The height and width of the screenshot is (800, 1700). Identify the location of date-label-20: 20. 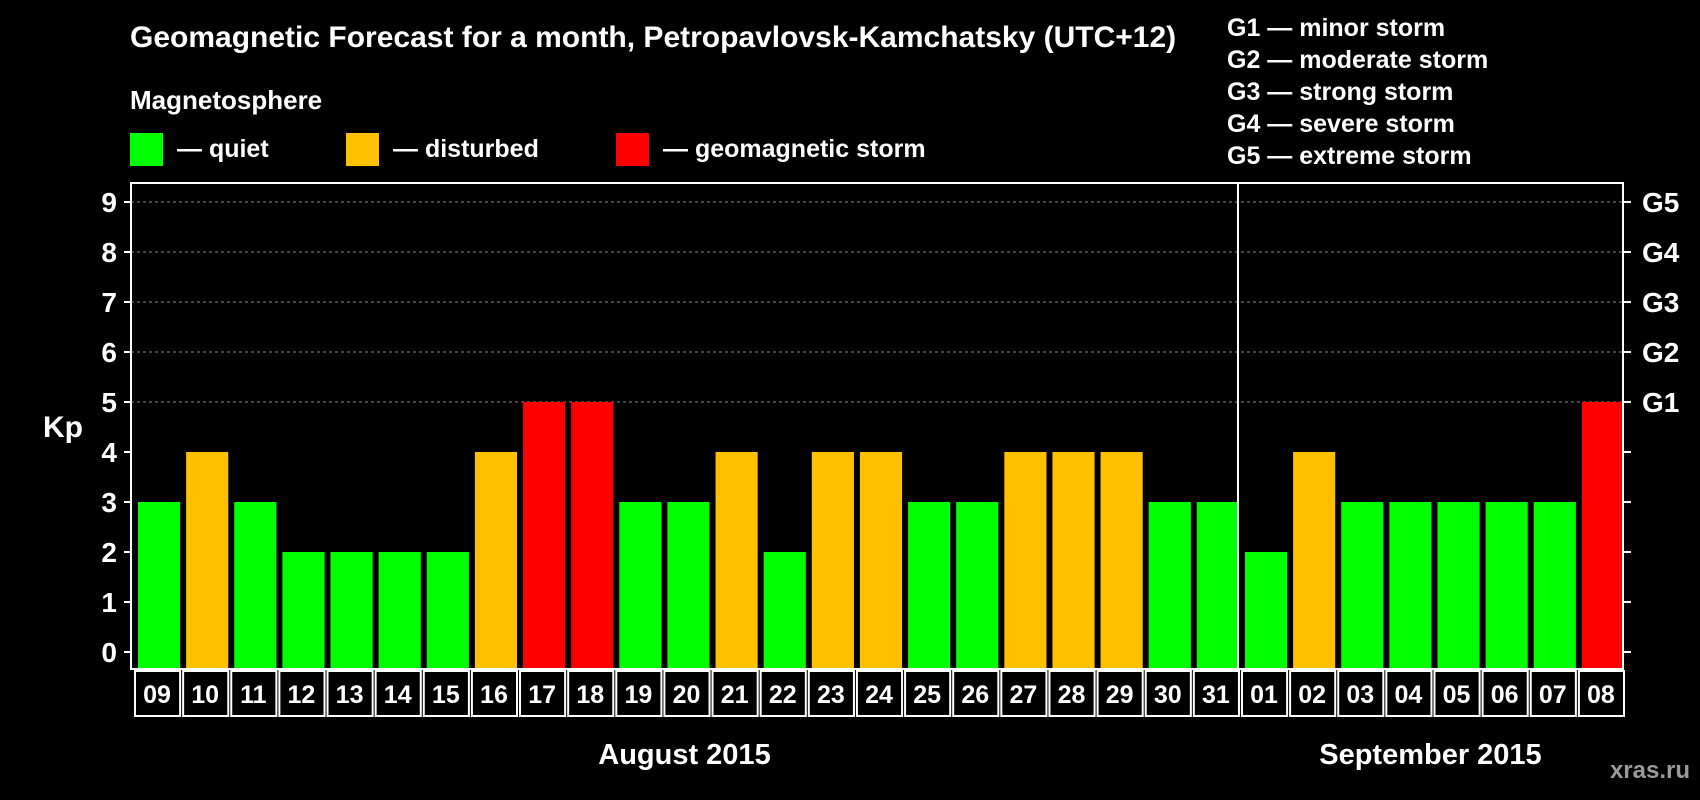
(687, 695).